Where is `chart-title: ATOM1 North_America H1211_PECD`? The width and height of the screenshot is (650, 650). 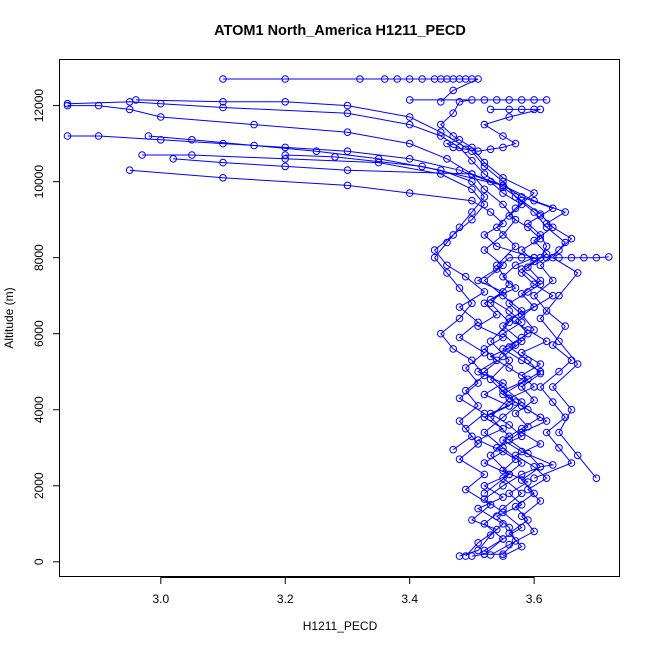
chart-title: ATOM1 North_America H1211_PECD is located at coordinates (340, 31).